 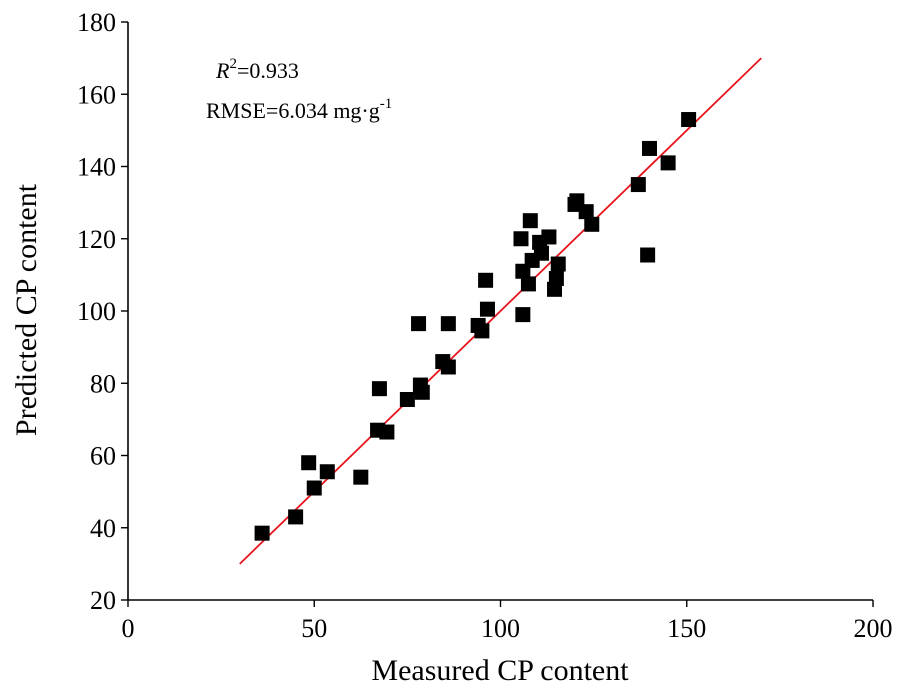 I want to click on r-squared-exponent: 2, so click(x=233, y=64).